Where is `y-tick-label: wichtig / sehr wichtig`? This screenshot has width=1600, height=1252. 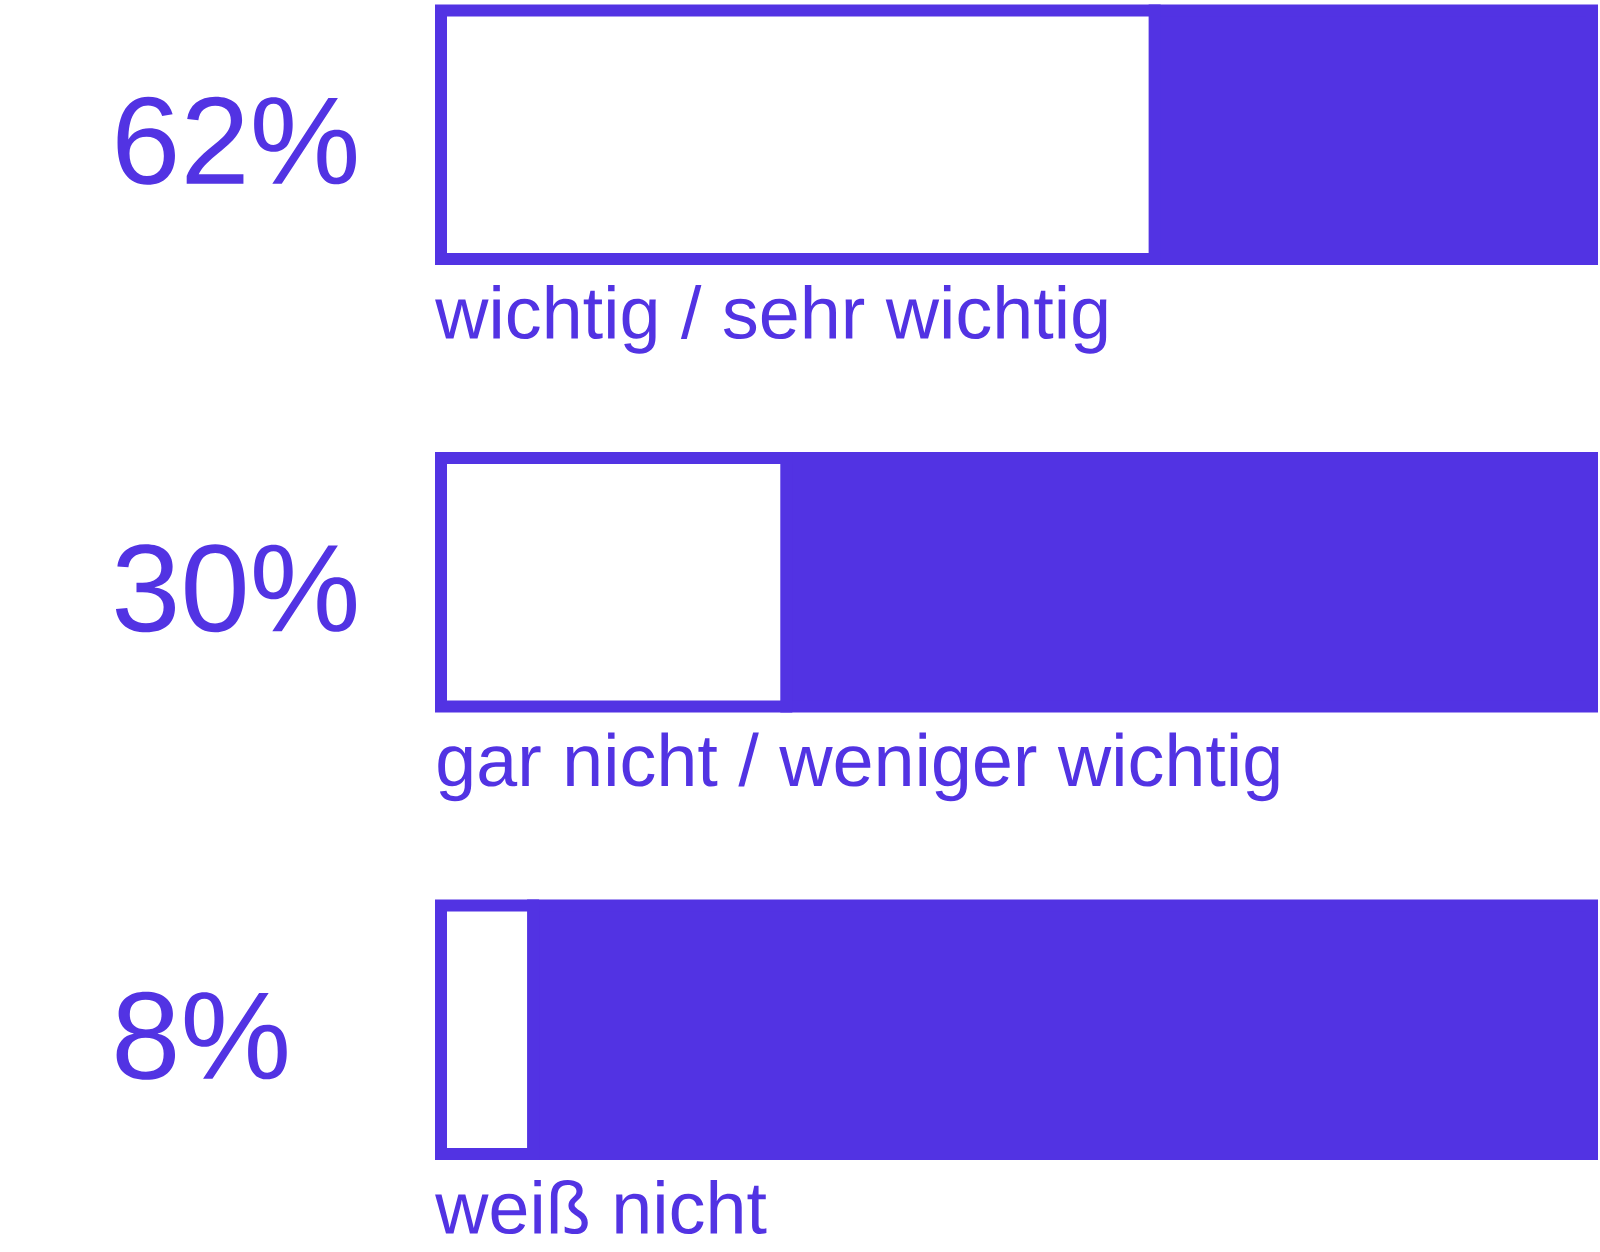
y-tick-label: wichtig / sehr wichtig is located at coordinates (771, 319).